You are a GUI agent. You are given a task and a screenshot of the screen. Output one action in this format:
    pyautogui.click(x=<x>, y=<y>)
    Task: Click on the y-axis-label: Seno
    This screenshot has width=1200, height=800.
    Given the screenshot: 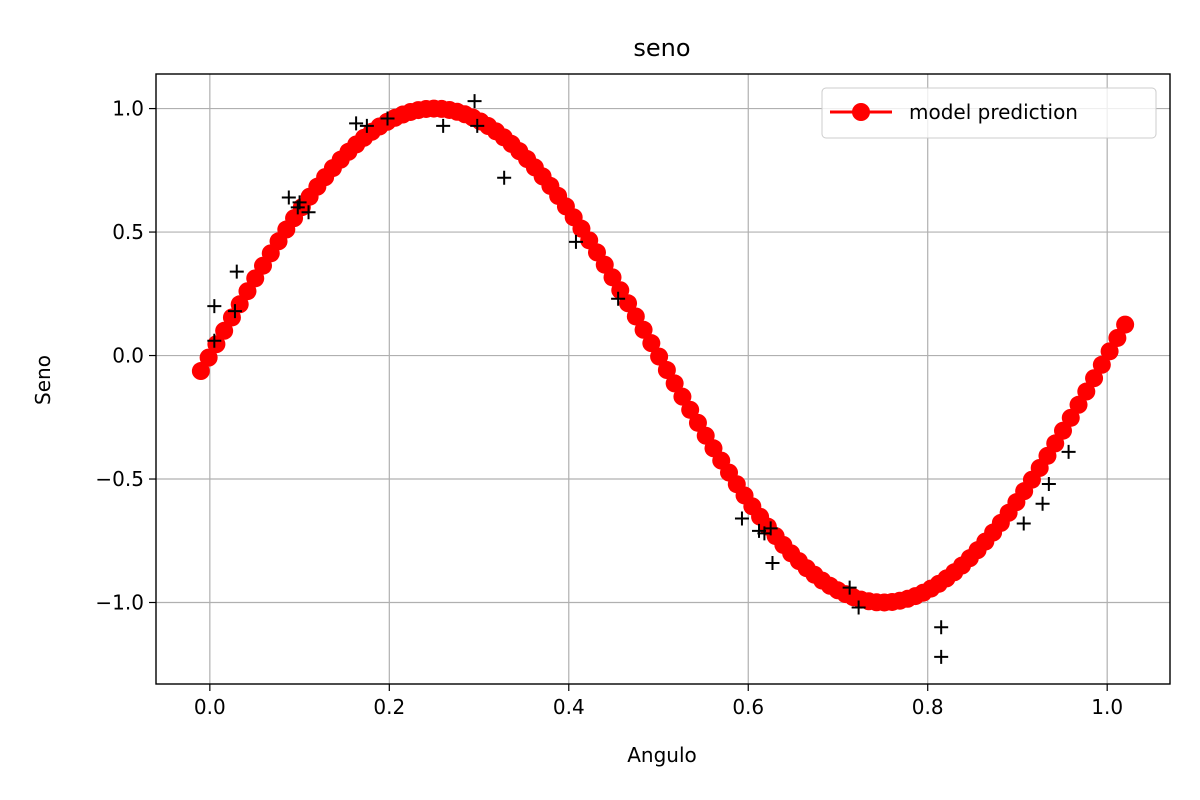 What is the action you would take?
    pyautogui.click(x=43, y=380)
    